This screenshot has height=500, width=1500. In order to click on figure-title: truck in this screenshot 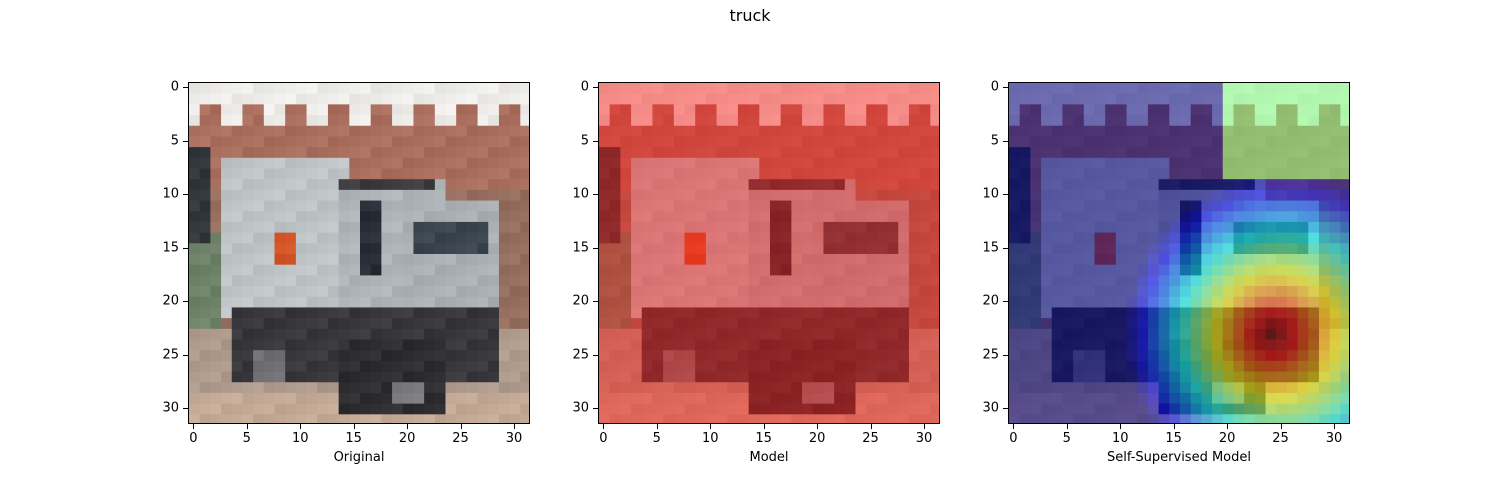, I will do `click(750, 15)`.